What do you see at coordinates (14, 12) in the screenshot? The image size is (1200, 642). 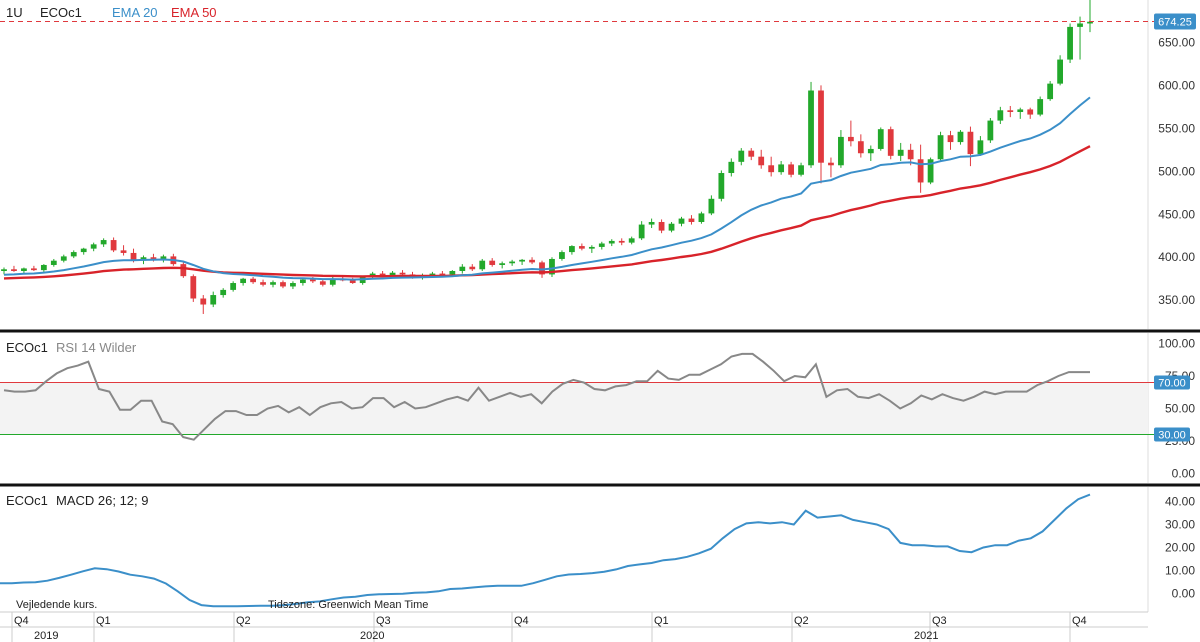 I see `interval-label: 1U` at bounding box center [14, 12].